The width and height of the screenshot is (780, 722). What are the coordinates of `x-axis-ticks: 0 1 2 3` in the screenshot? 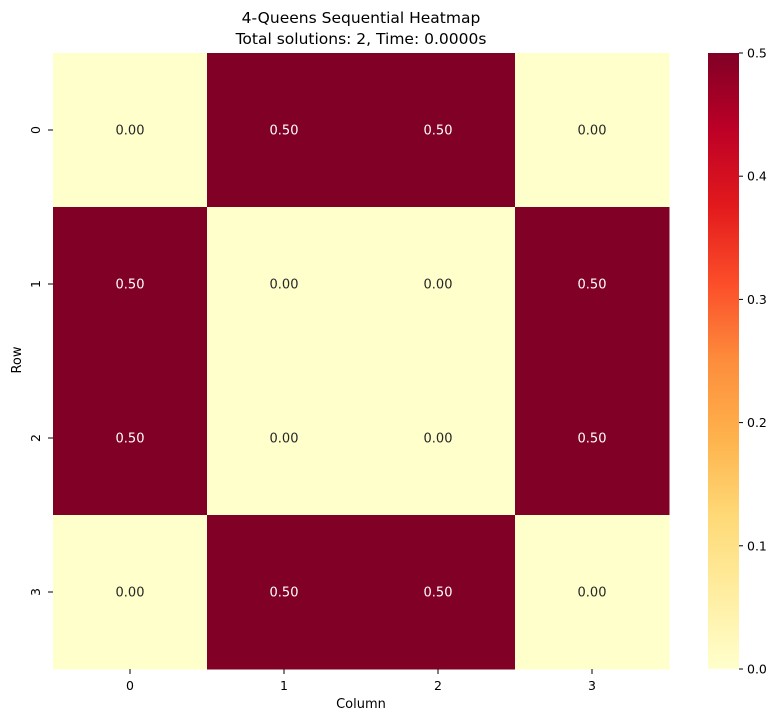 It's located at (361, 681).